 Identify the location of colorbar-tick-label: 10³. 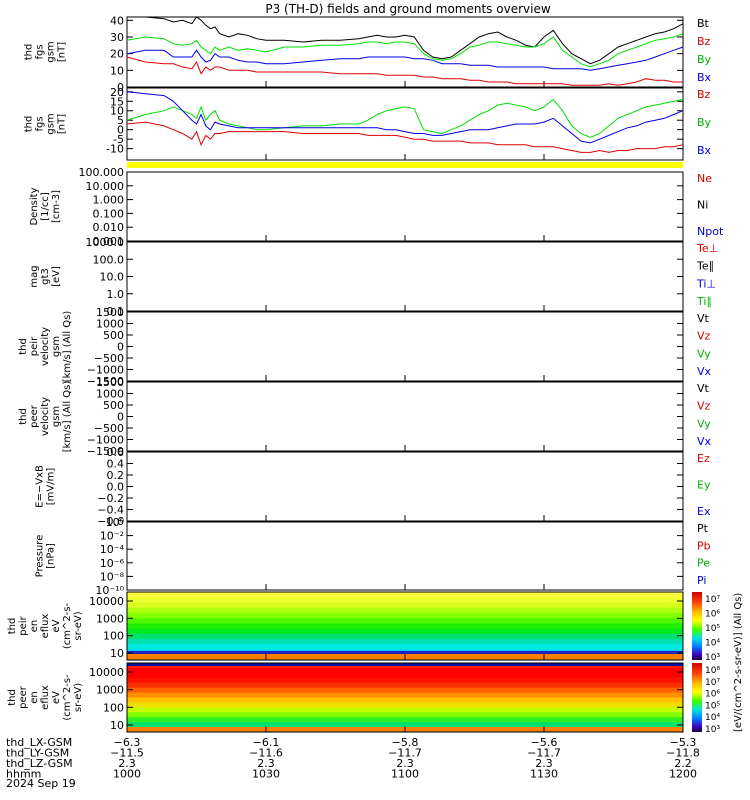
(712, 658).